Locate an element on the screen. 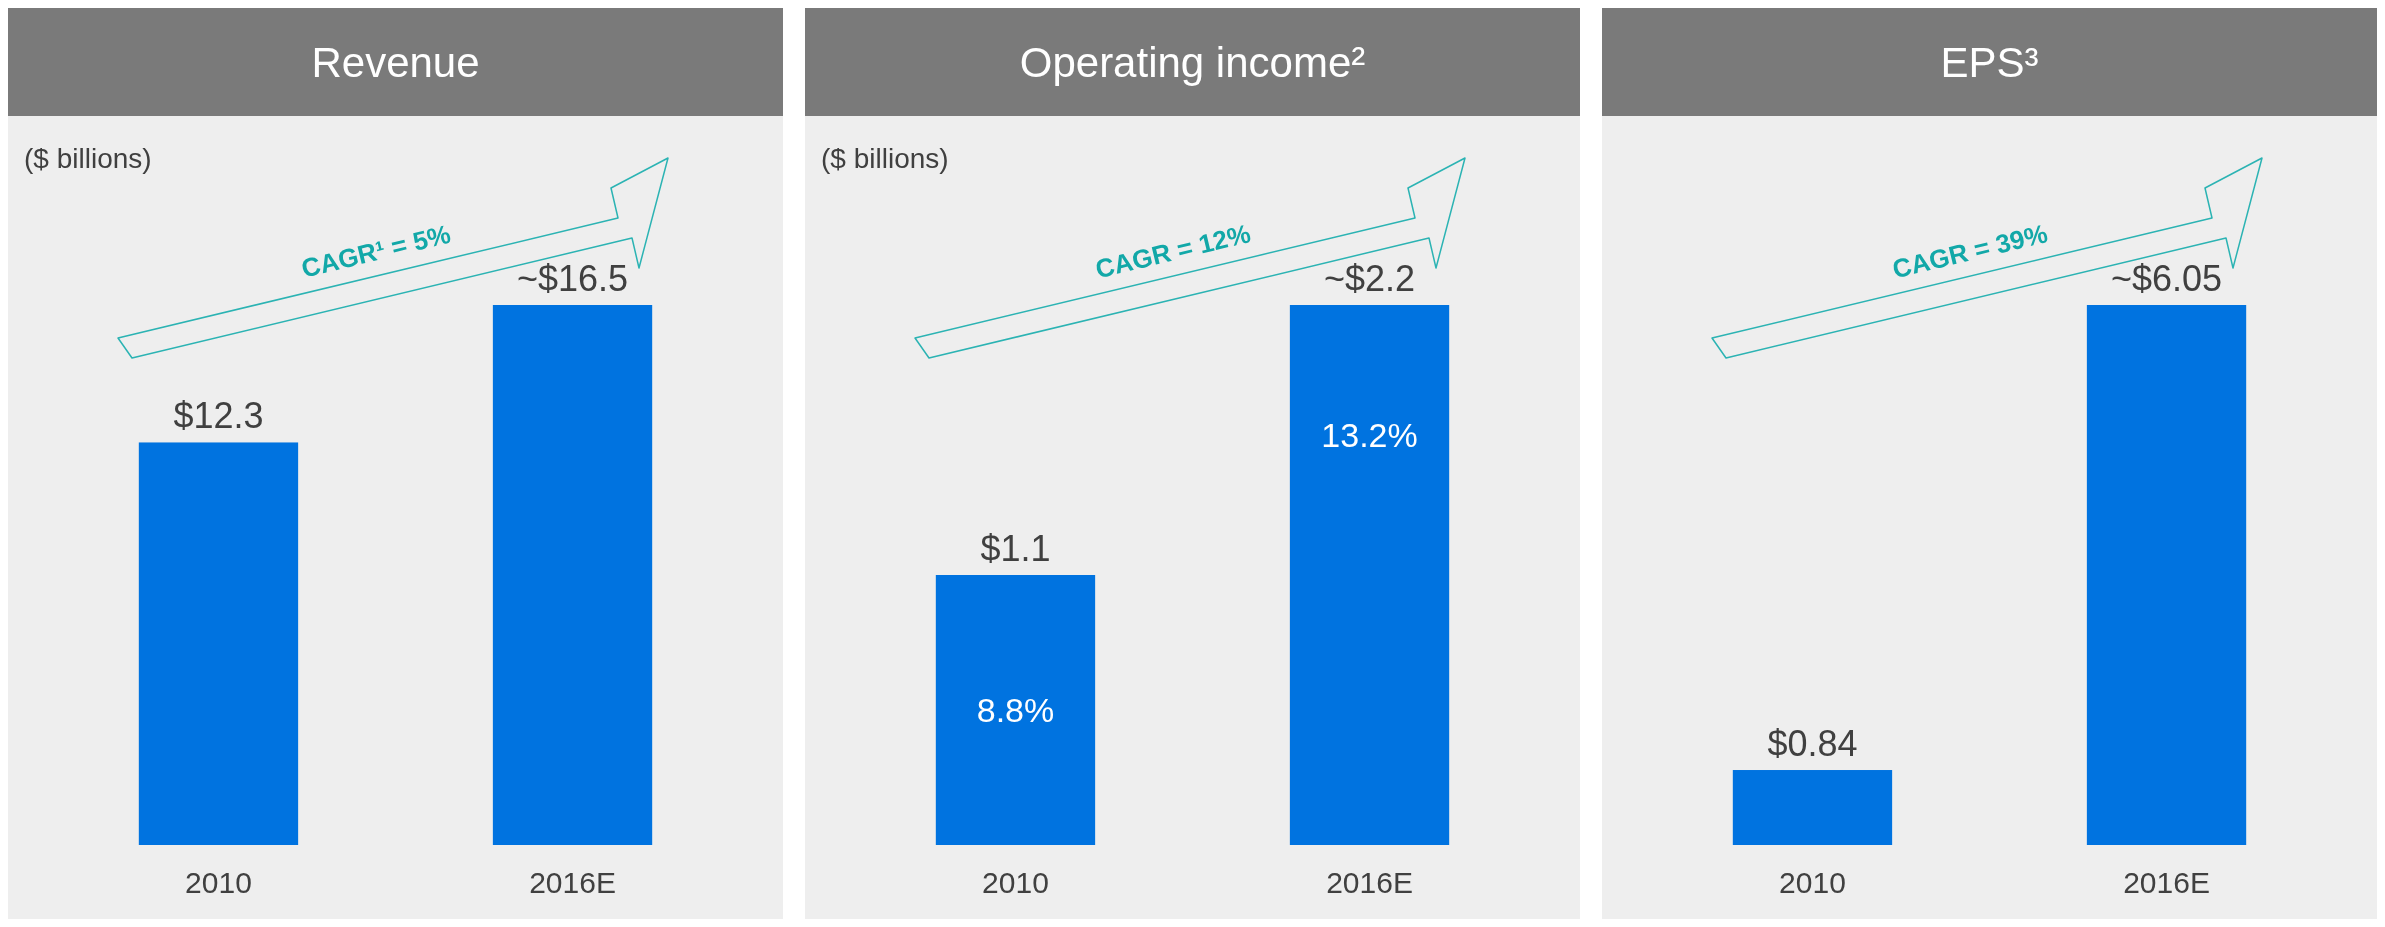 Image resolution: width=2385 pixels, height=927 pixels. chart-title: Revenue is located at coordinates (395, 62).